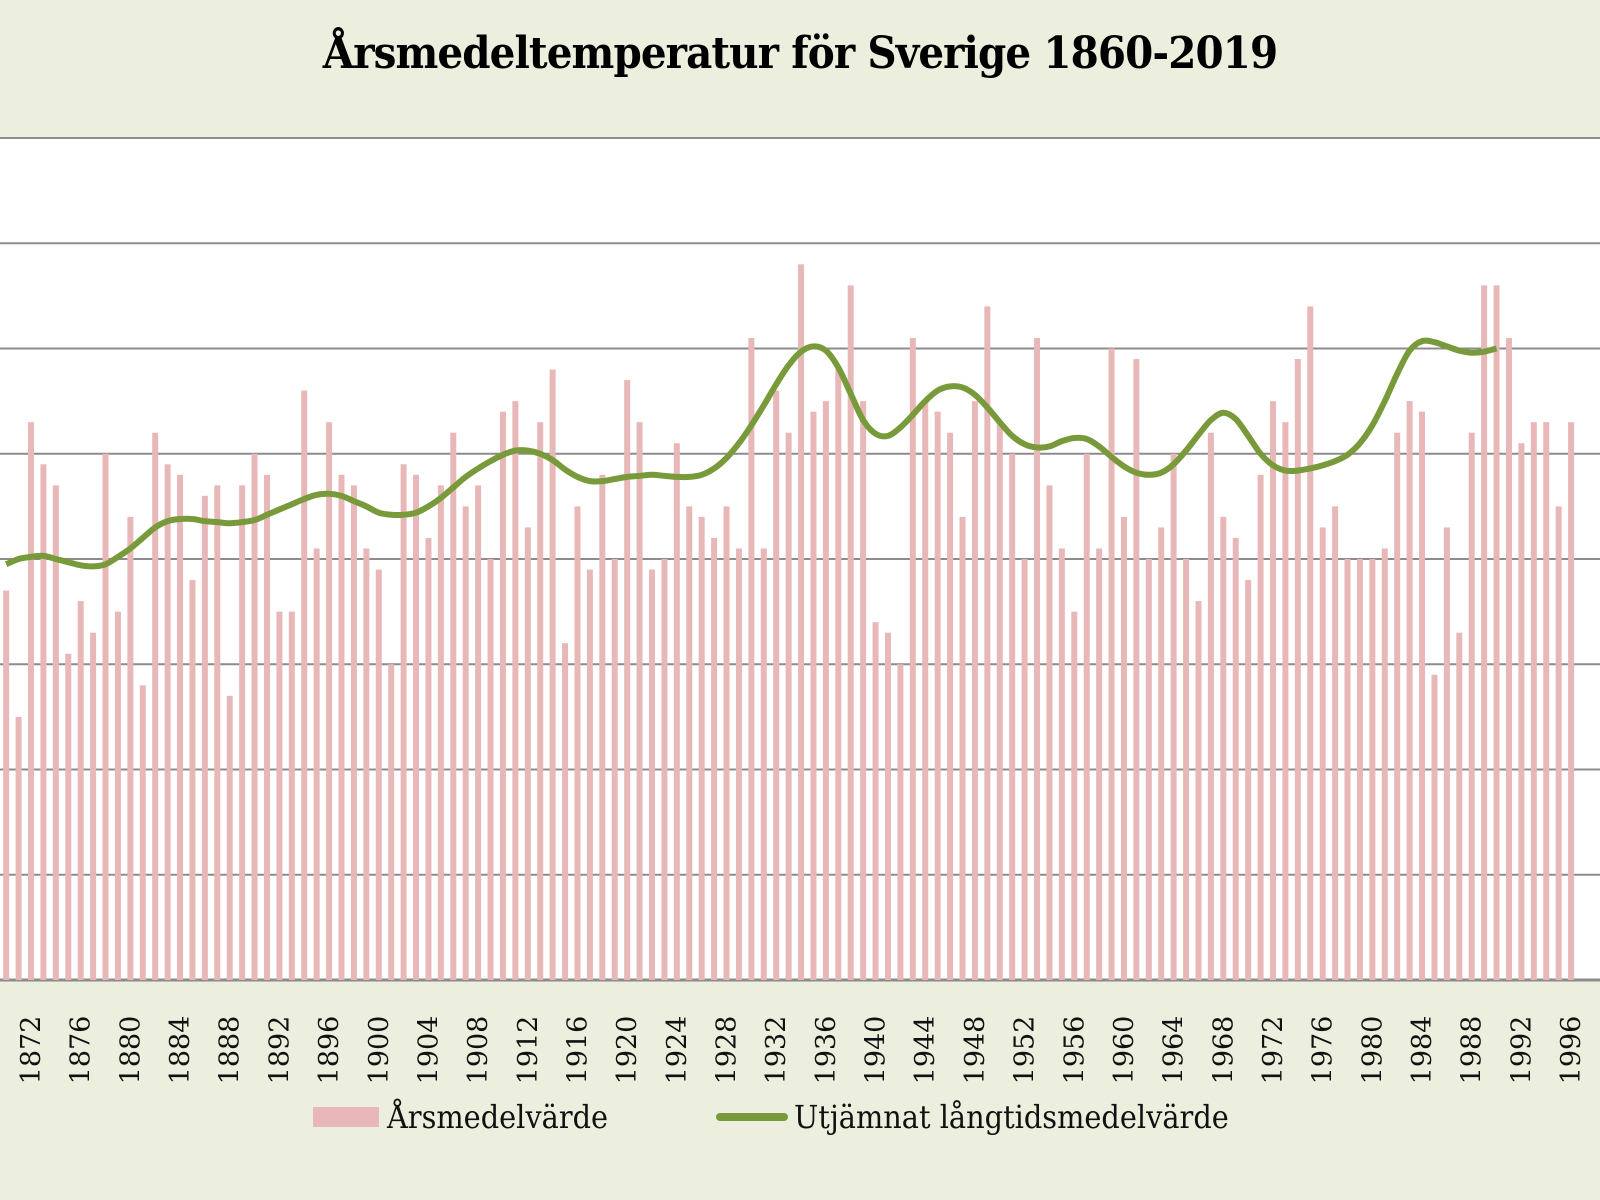  Describe the element at coordinates (391, 822) in the screenshot. I see `bar-1901` at that location.